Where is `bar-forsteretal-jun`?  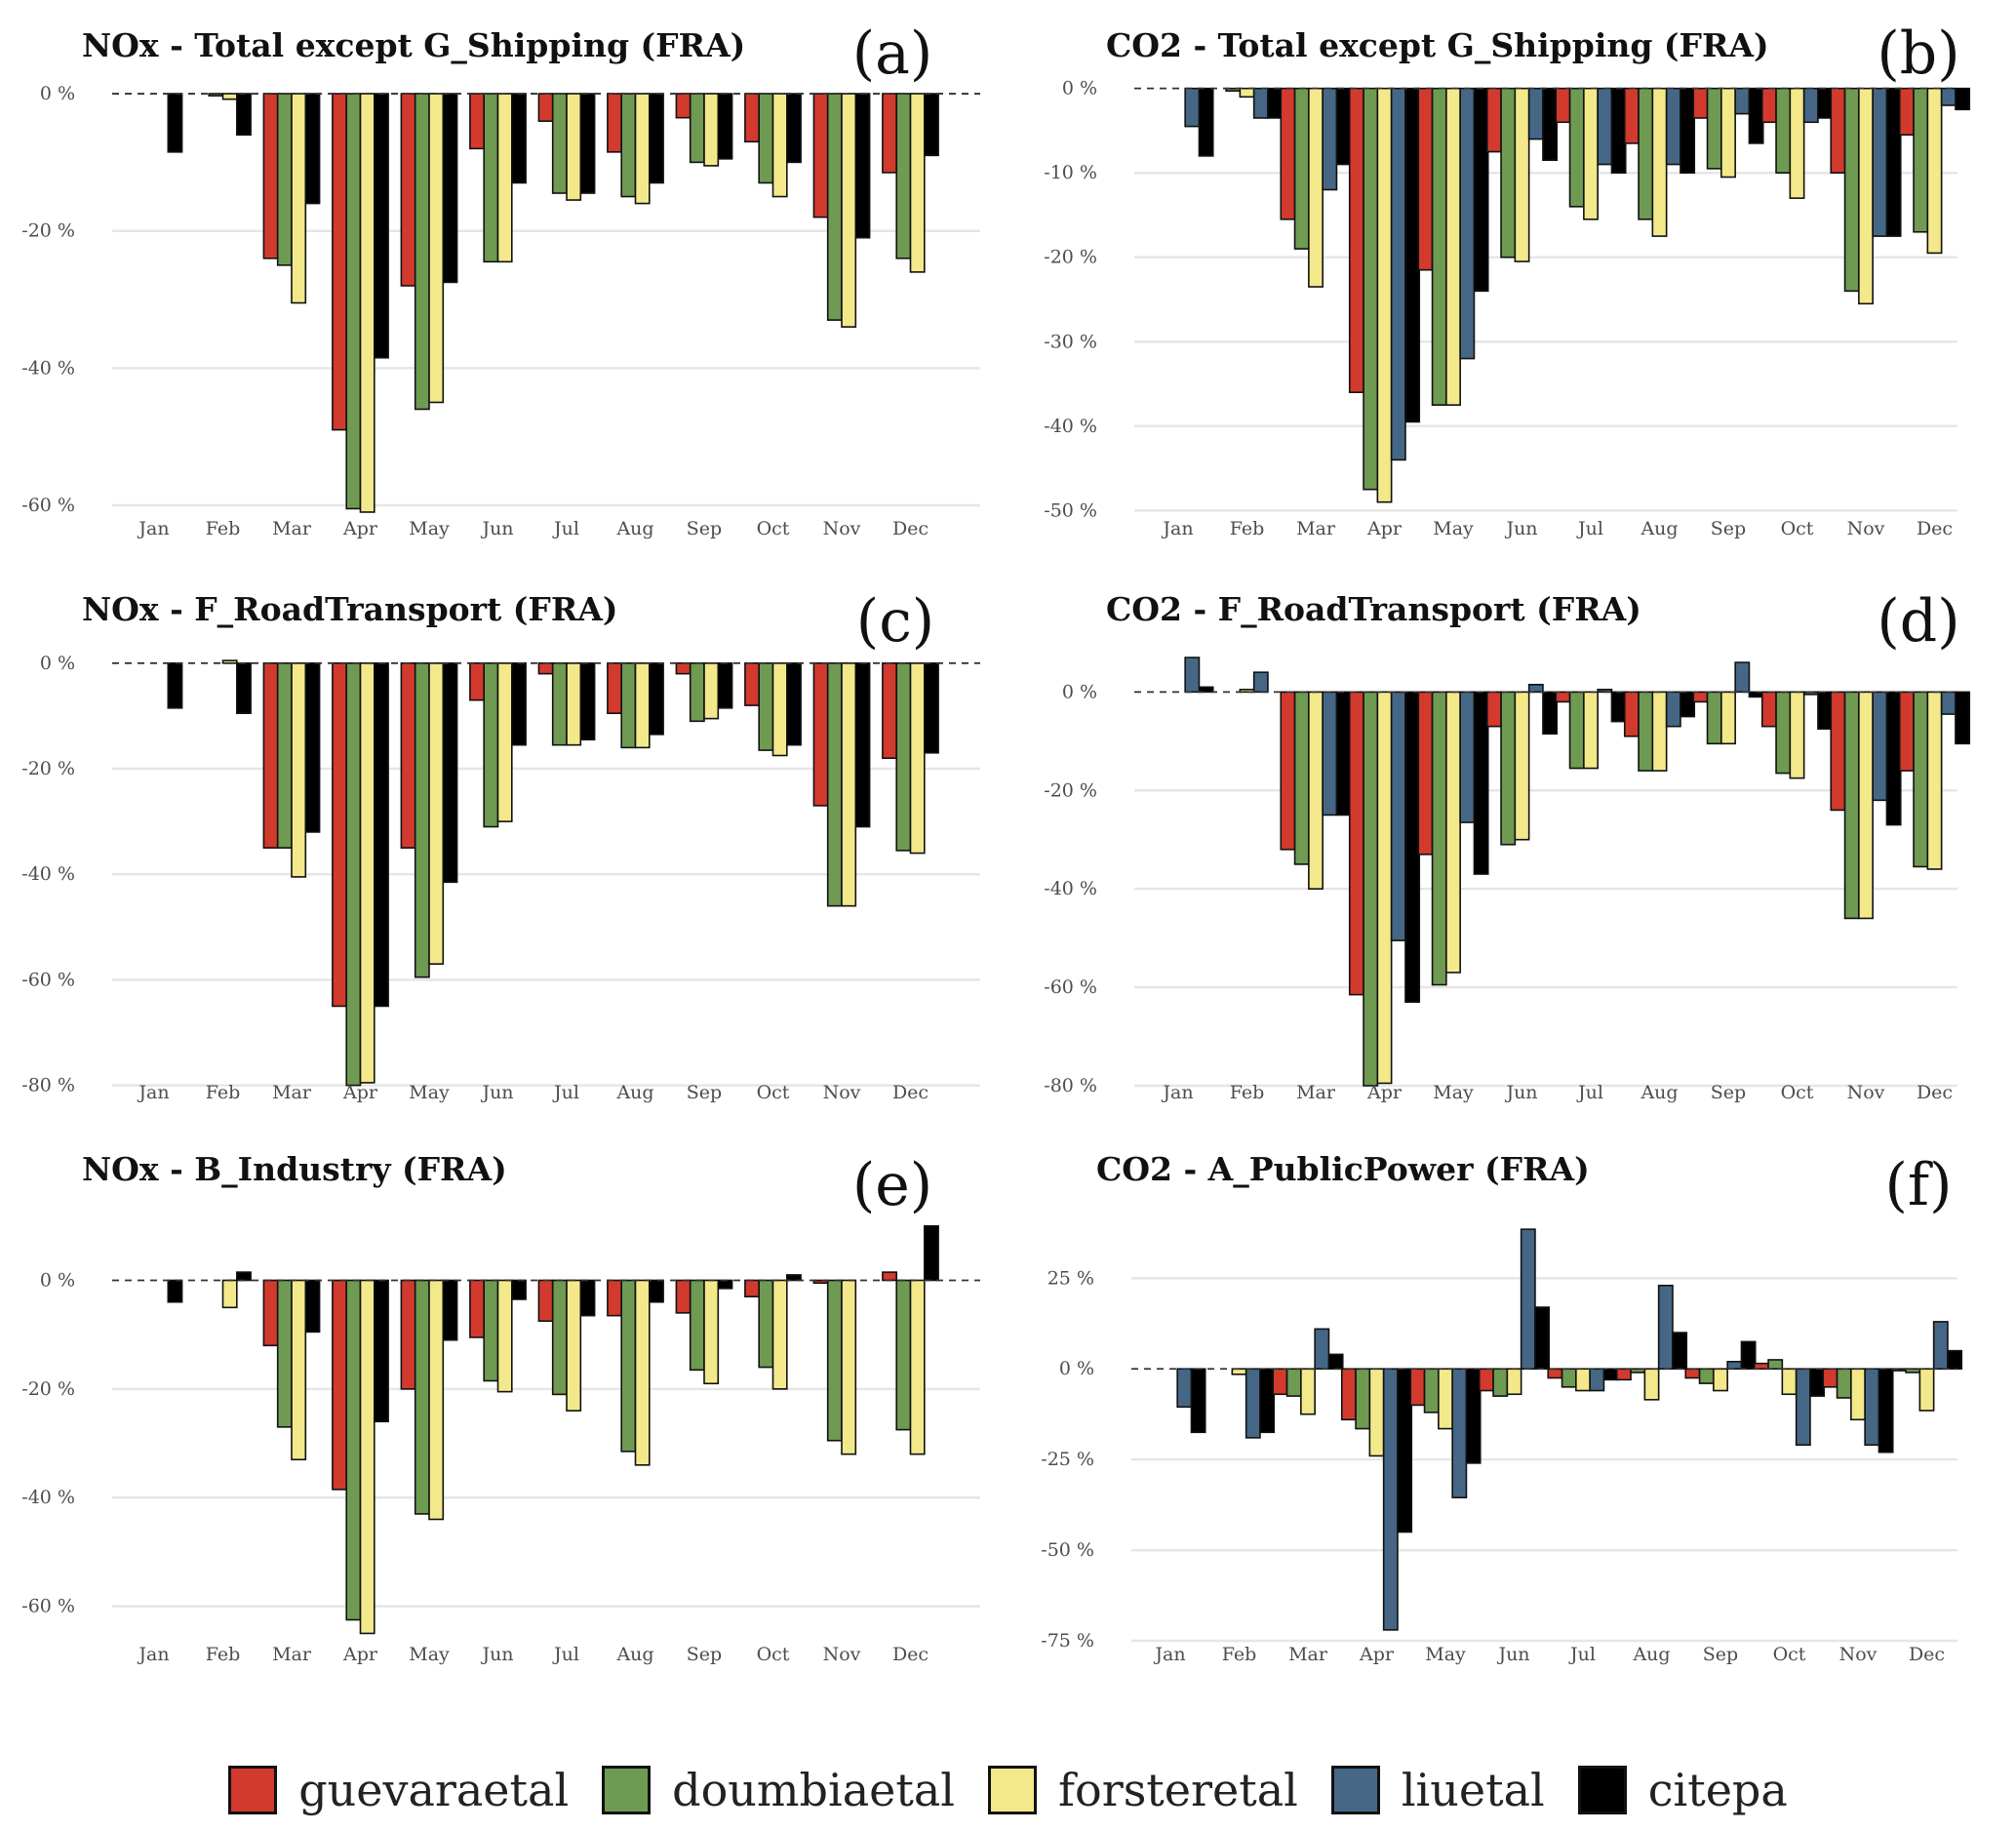
bar-forsteretal-jun is located at coordinates (1514, 1382).